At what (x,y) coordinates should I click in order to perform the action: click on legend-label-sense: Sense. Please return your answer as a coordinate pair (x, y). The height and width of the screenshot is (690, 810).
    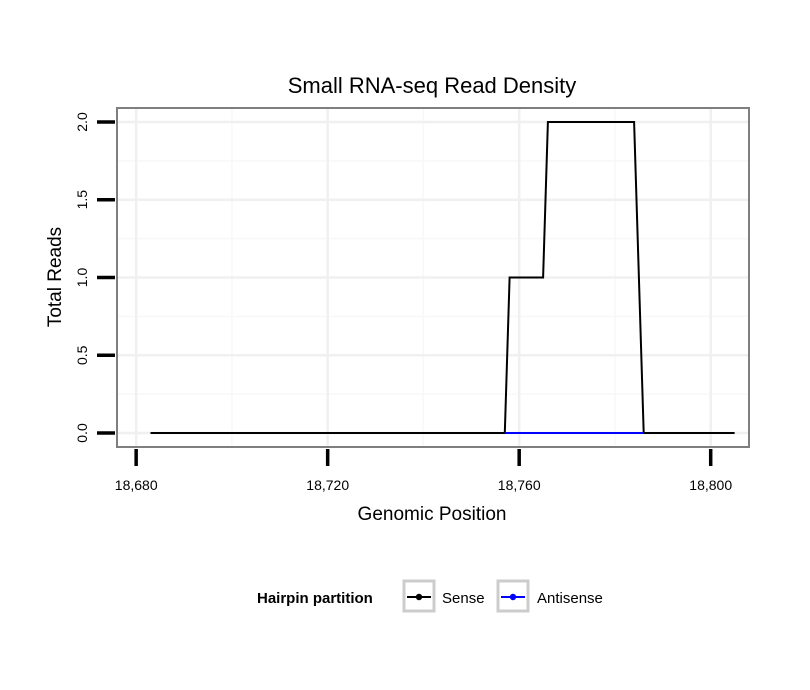
    Looking at the image, I should click on (463, 598).